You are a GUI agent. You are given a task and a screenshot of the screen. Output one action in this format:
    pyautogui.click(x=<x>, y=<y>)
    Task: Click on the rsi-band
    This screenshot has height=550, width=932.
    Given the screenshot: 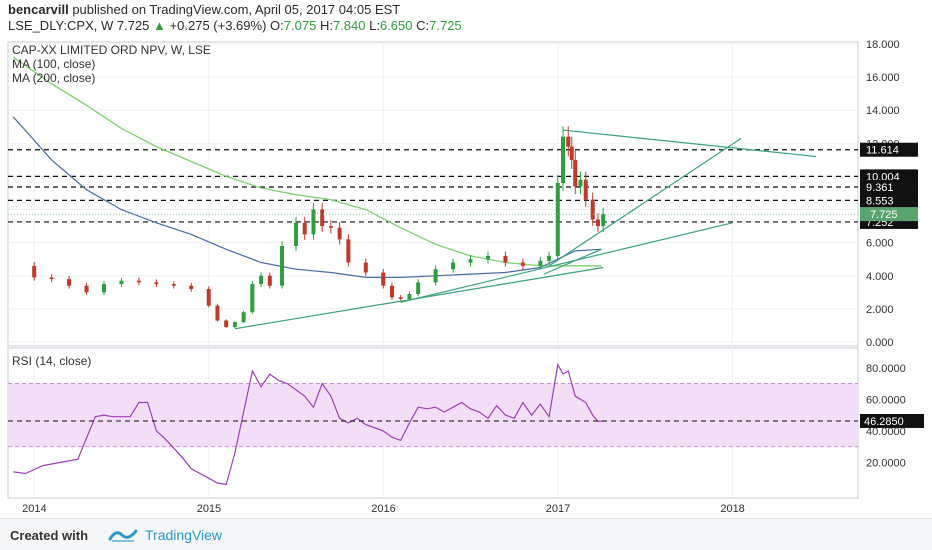 What is the action you would take?
    pyautogui.click(x=433, y=415)
    